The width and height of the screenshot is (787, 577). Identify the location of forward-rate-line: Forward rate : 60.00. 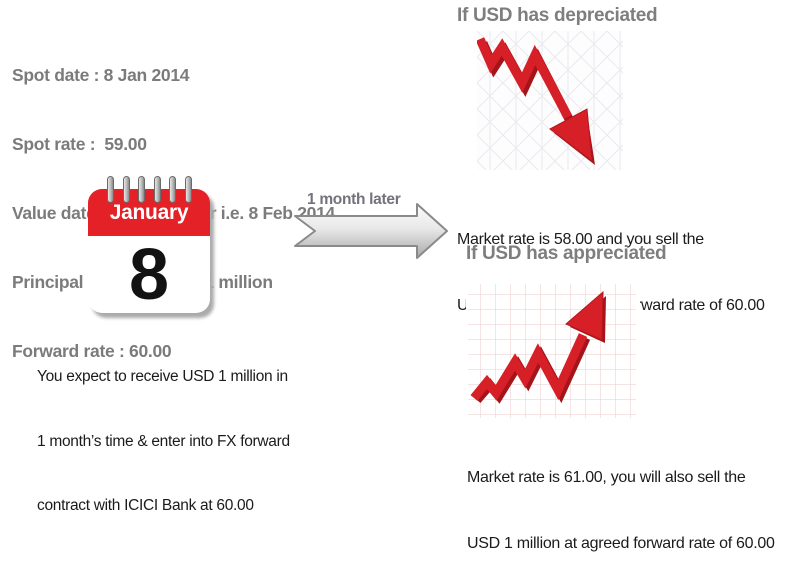
(92, 351).